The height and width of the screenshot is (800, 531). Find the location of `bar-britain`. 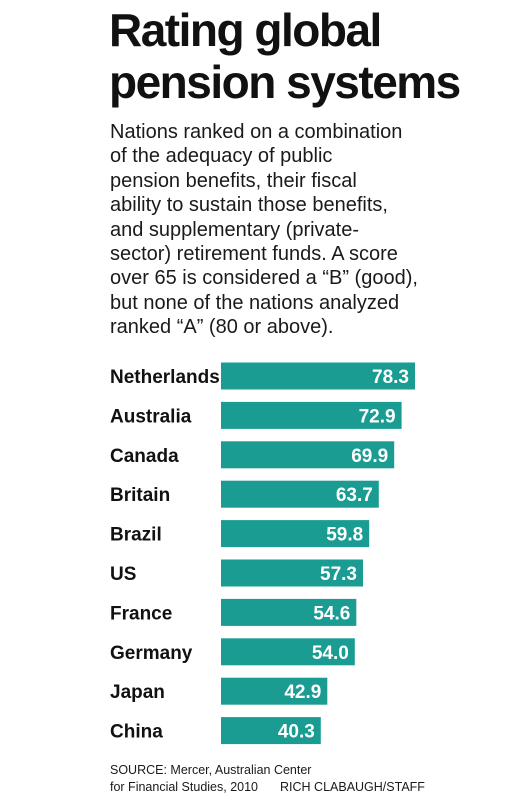

bar-britain is located at coordinates (300, 494).